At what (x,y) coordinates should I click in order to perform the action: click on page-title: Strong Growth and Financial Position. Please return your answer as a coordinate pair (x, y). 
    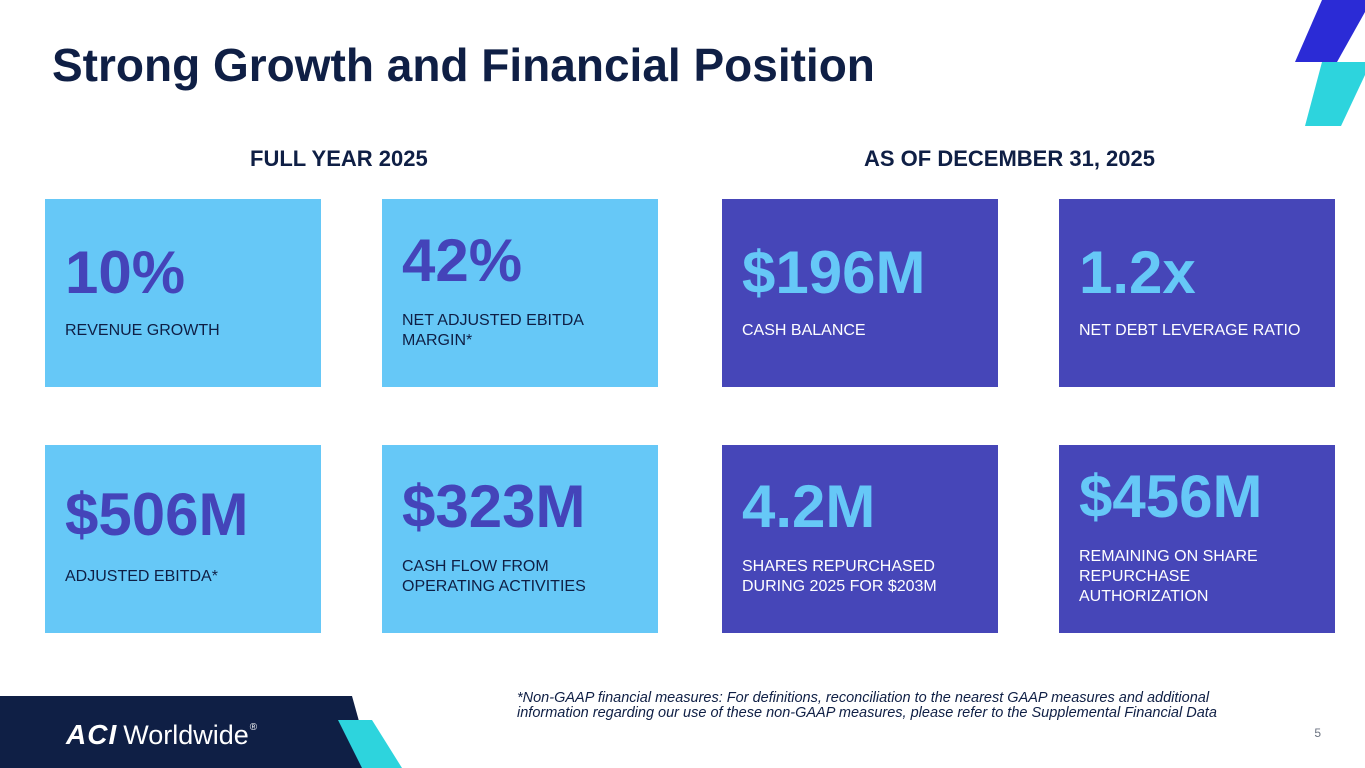
    Looking at the image, I should click on (463, 65).